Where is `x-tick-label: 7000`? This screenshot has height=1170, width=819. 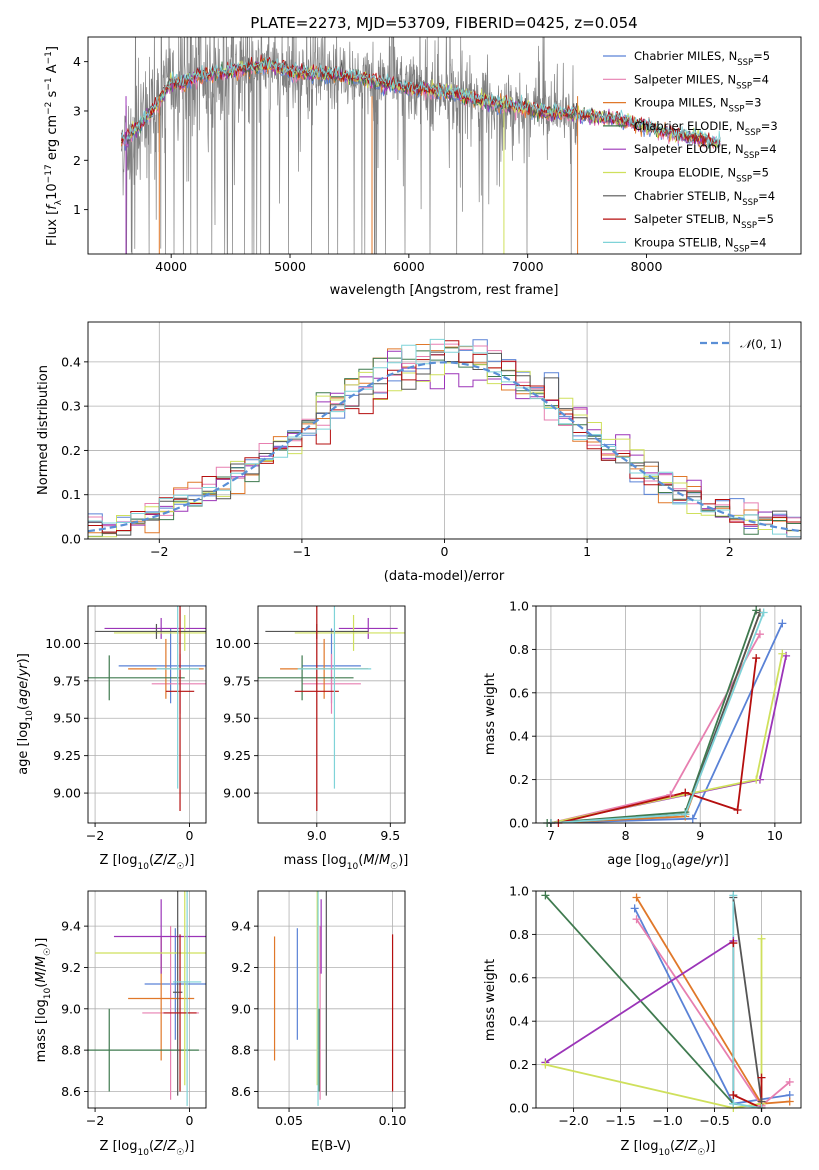 x-tick-label: 7000 is located at coordinates (528, 266).